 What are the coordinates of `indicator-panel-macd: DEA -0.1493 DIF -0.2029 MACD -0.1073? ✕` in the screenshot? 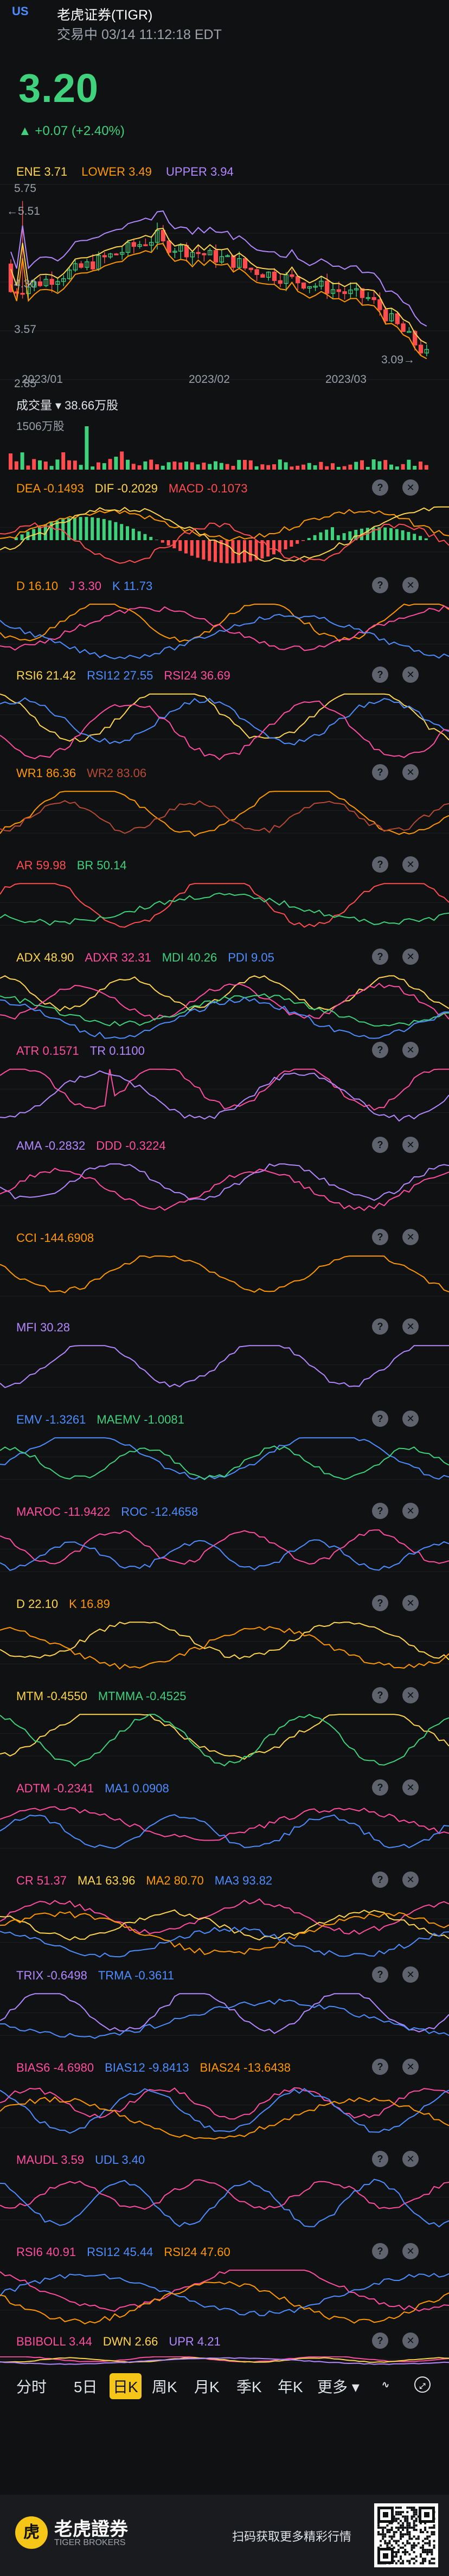 It's located at (224, 529).